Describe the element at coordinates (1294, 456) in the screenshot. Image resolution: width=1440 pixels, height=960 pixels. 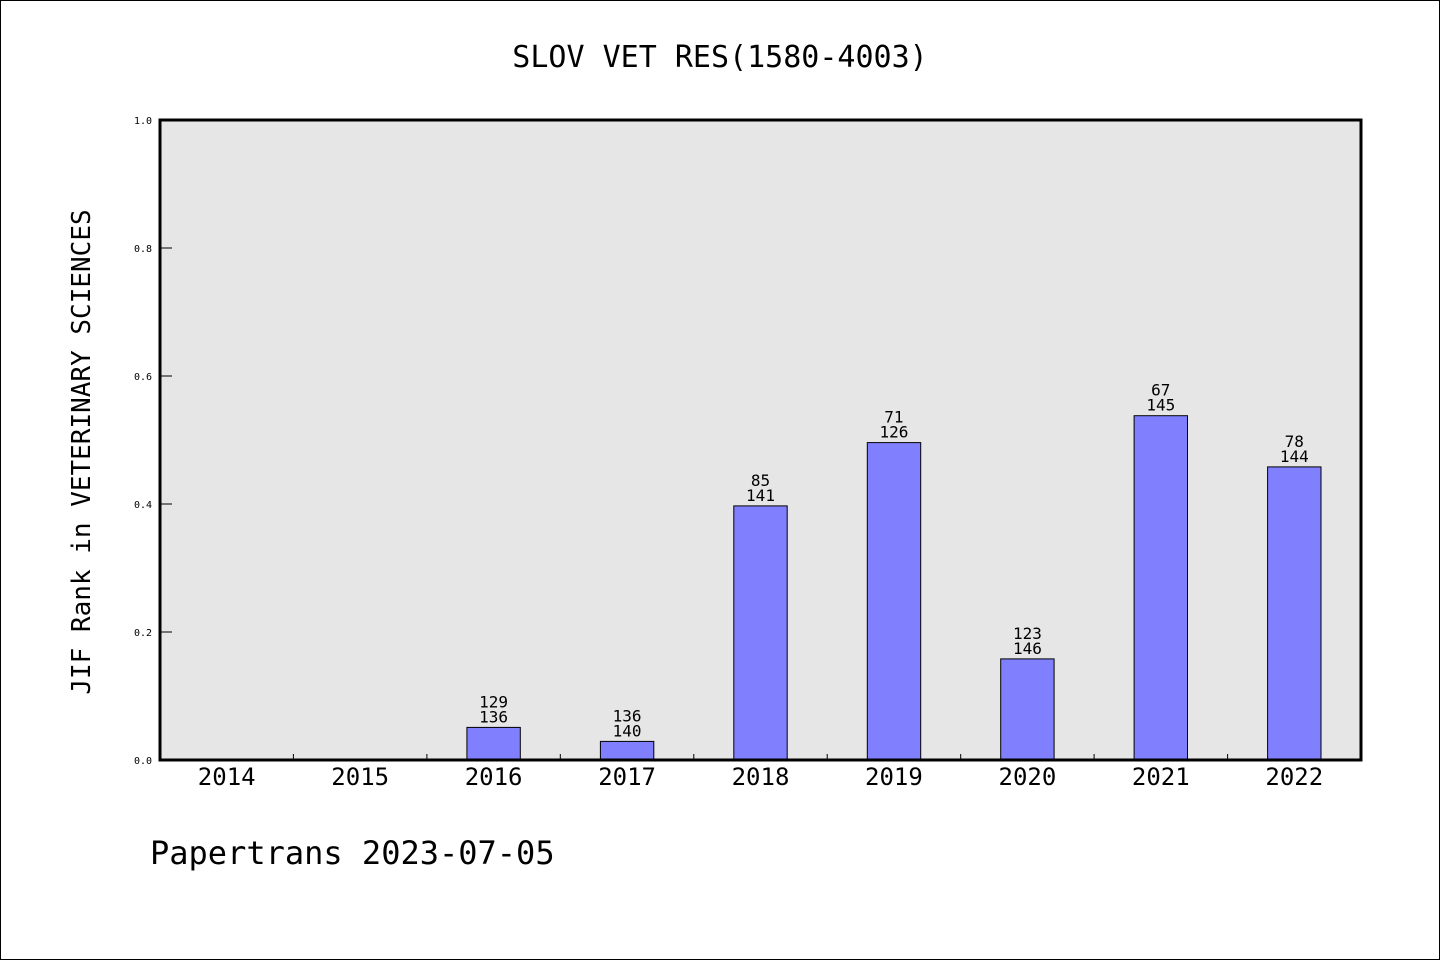
I see `bar-total-label: 144` at that location.